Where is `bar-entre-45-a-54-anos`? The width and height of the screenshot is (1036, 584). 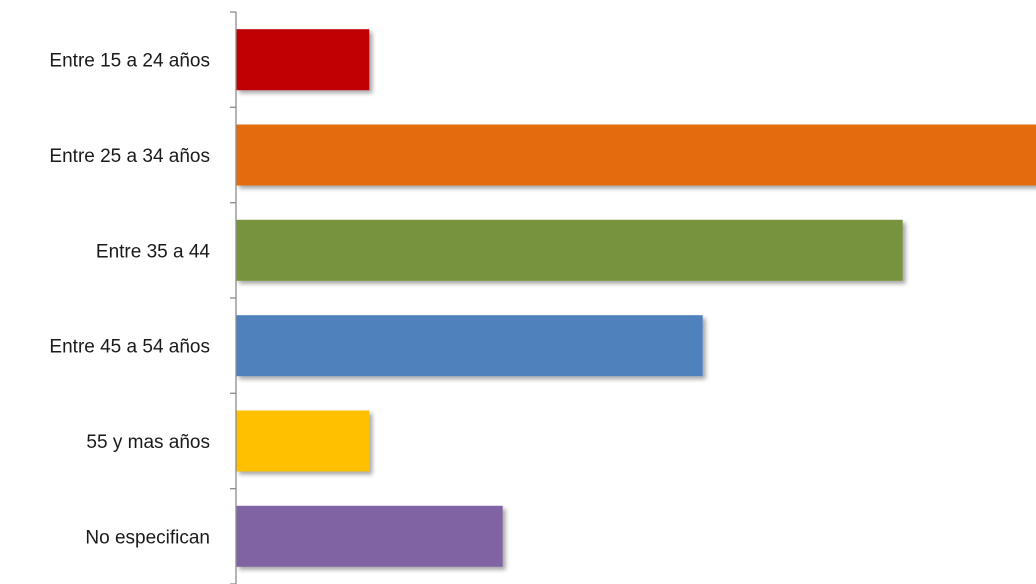 bar-entre-45-a-54-anos is located at coordinates (469, 346).